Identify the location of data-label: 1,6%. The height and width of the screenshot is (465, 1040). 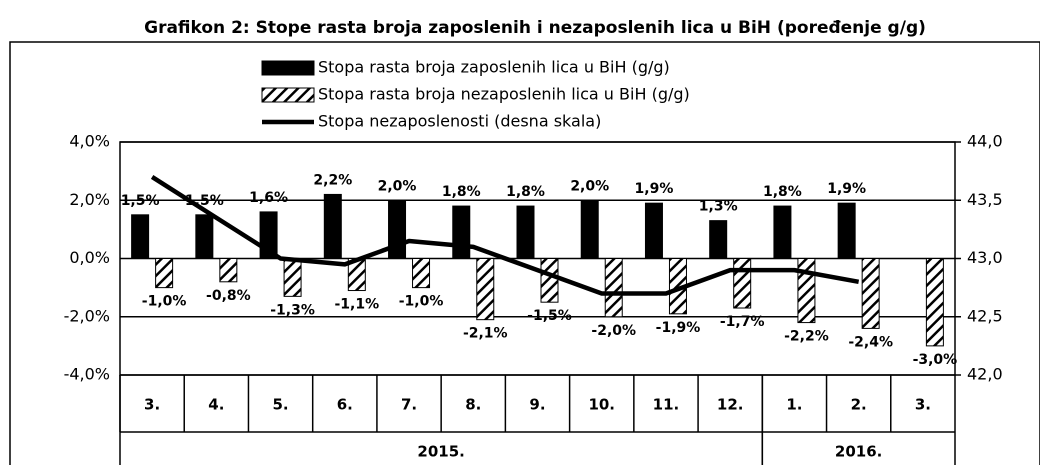
(268, 198).